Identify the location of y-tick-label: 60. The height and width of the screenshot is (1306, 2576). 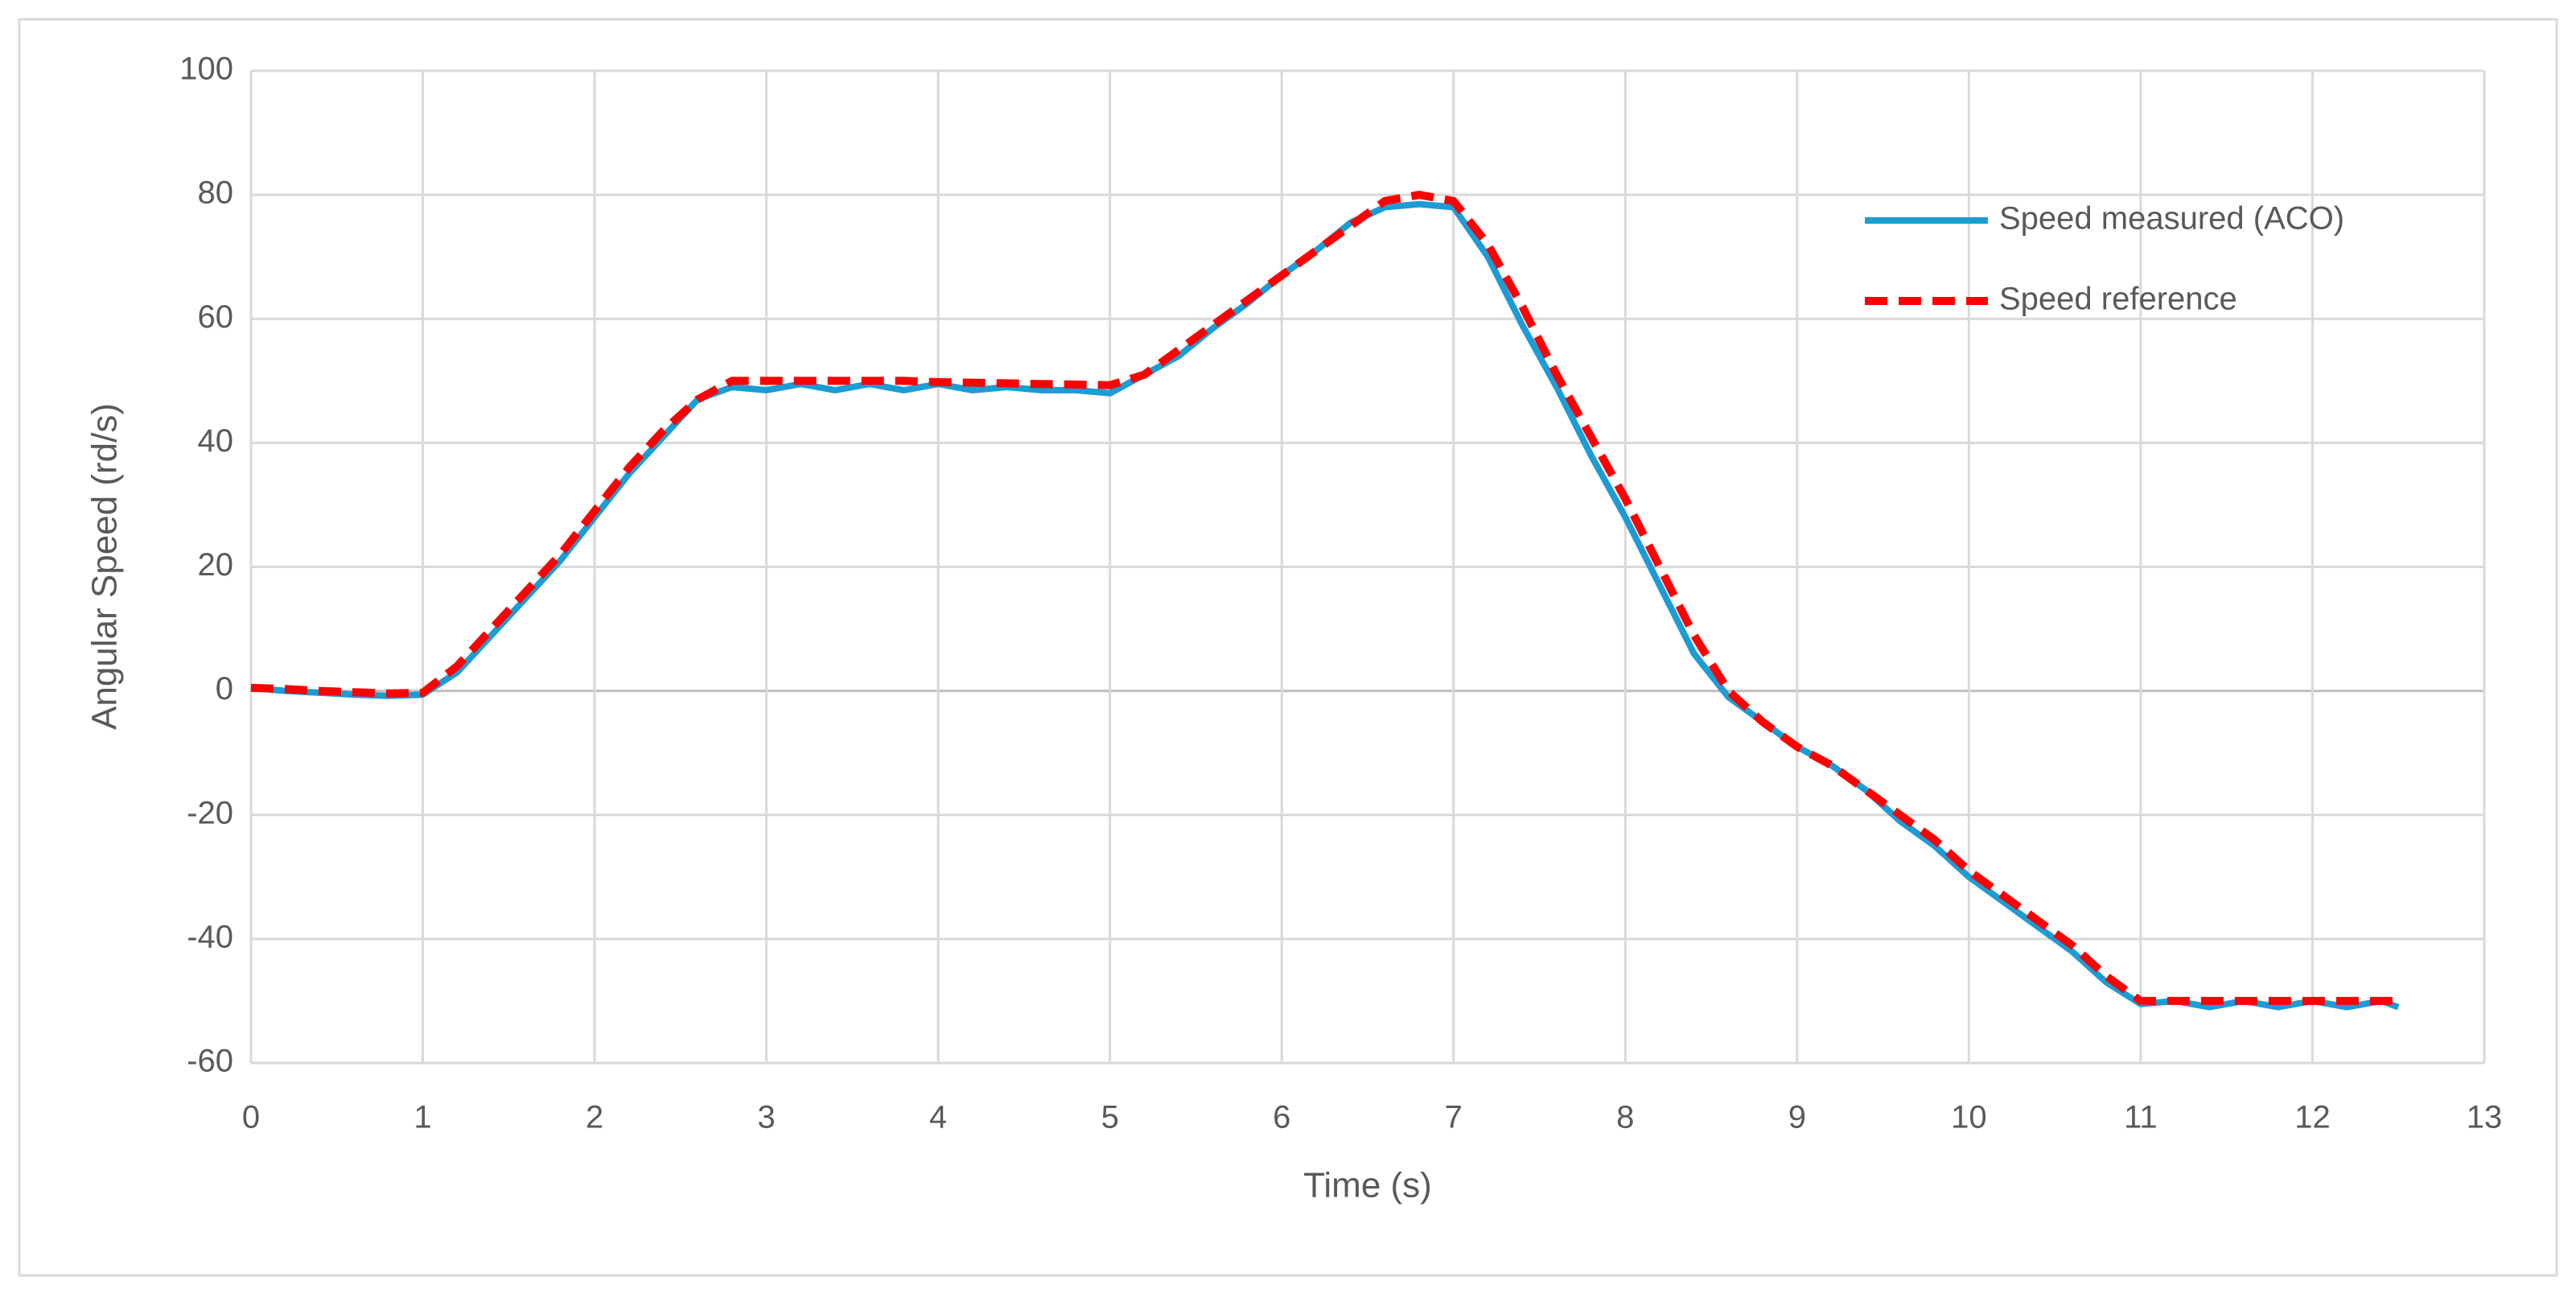
(216, 317).